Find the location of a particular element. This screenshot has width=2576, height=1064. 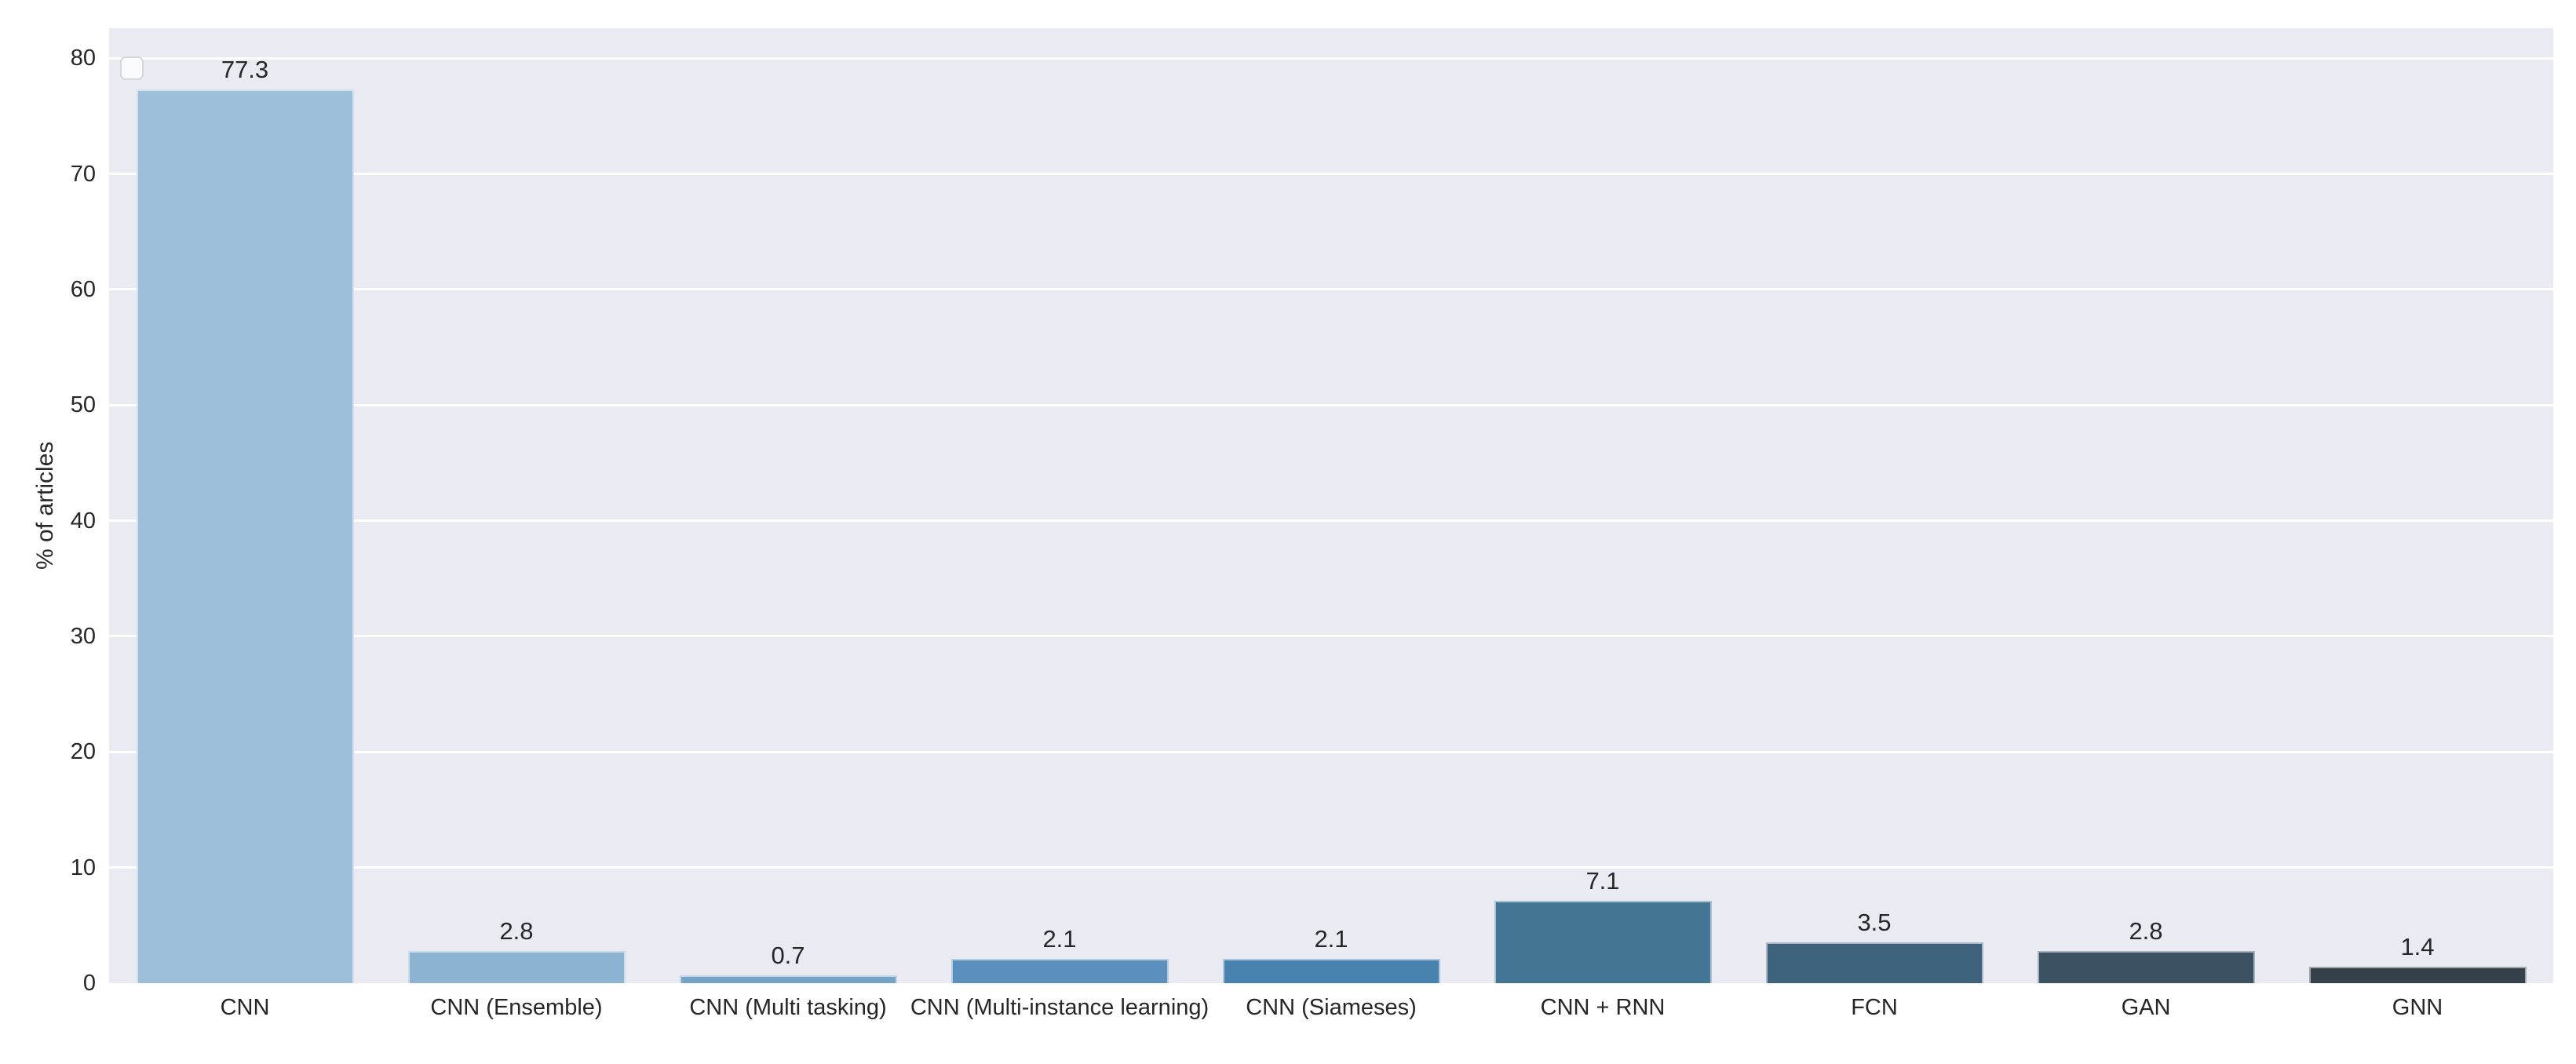

bar-value-label: 1.4 is located at coordinates (2417, 946).